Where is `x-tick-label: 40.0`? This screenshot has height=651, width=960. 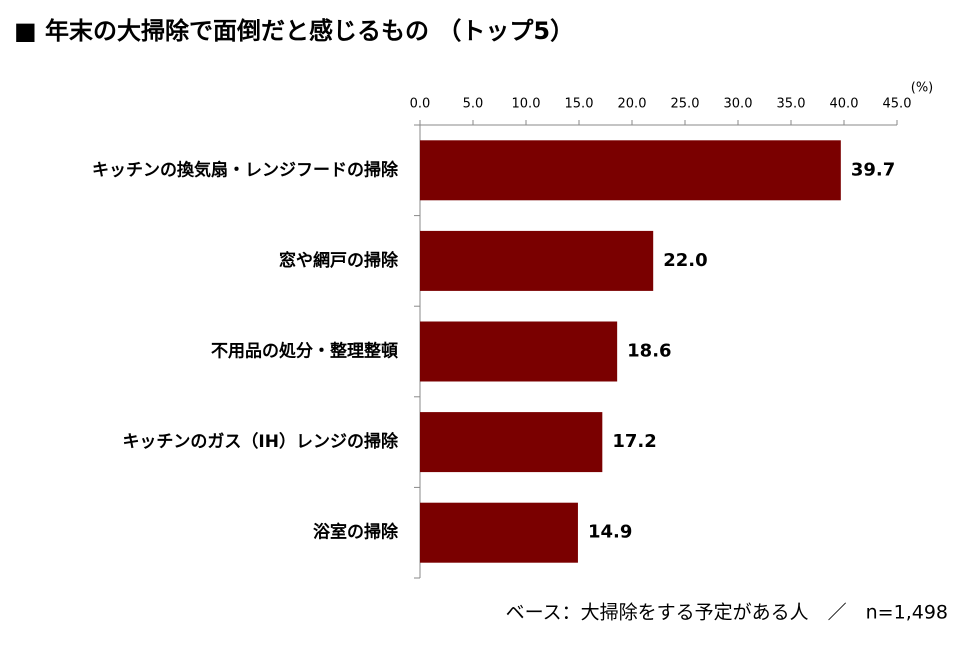 x-tick-label: 40.0 is located at coordinates (844, 104).